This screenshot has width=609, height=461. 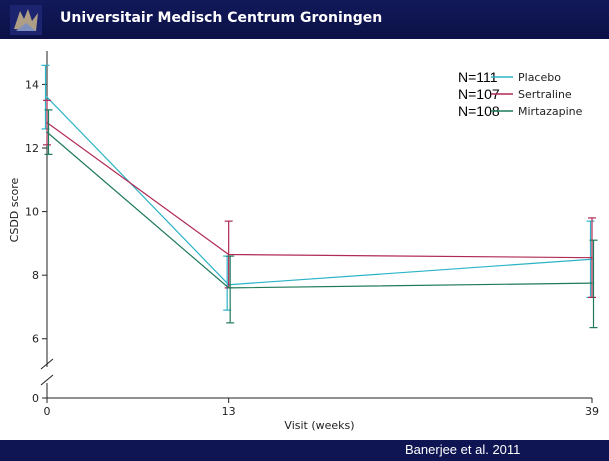 What do you see at coordinates (35, 275) in the screenshot?
I see `y-tick-label: 8` at bounding box center [35, 275].